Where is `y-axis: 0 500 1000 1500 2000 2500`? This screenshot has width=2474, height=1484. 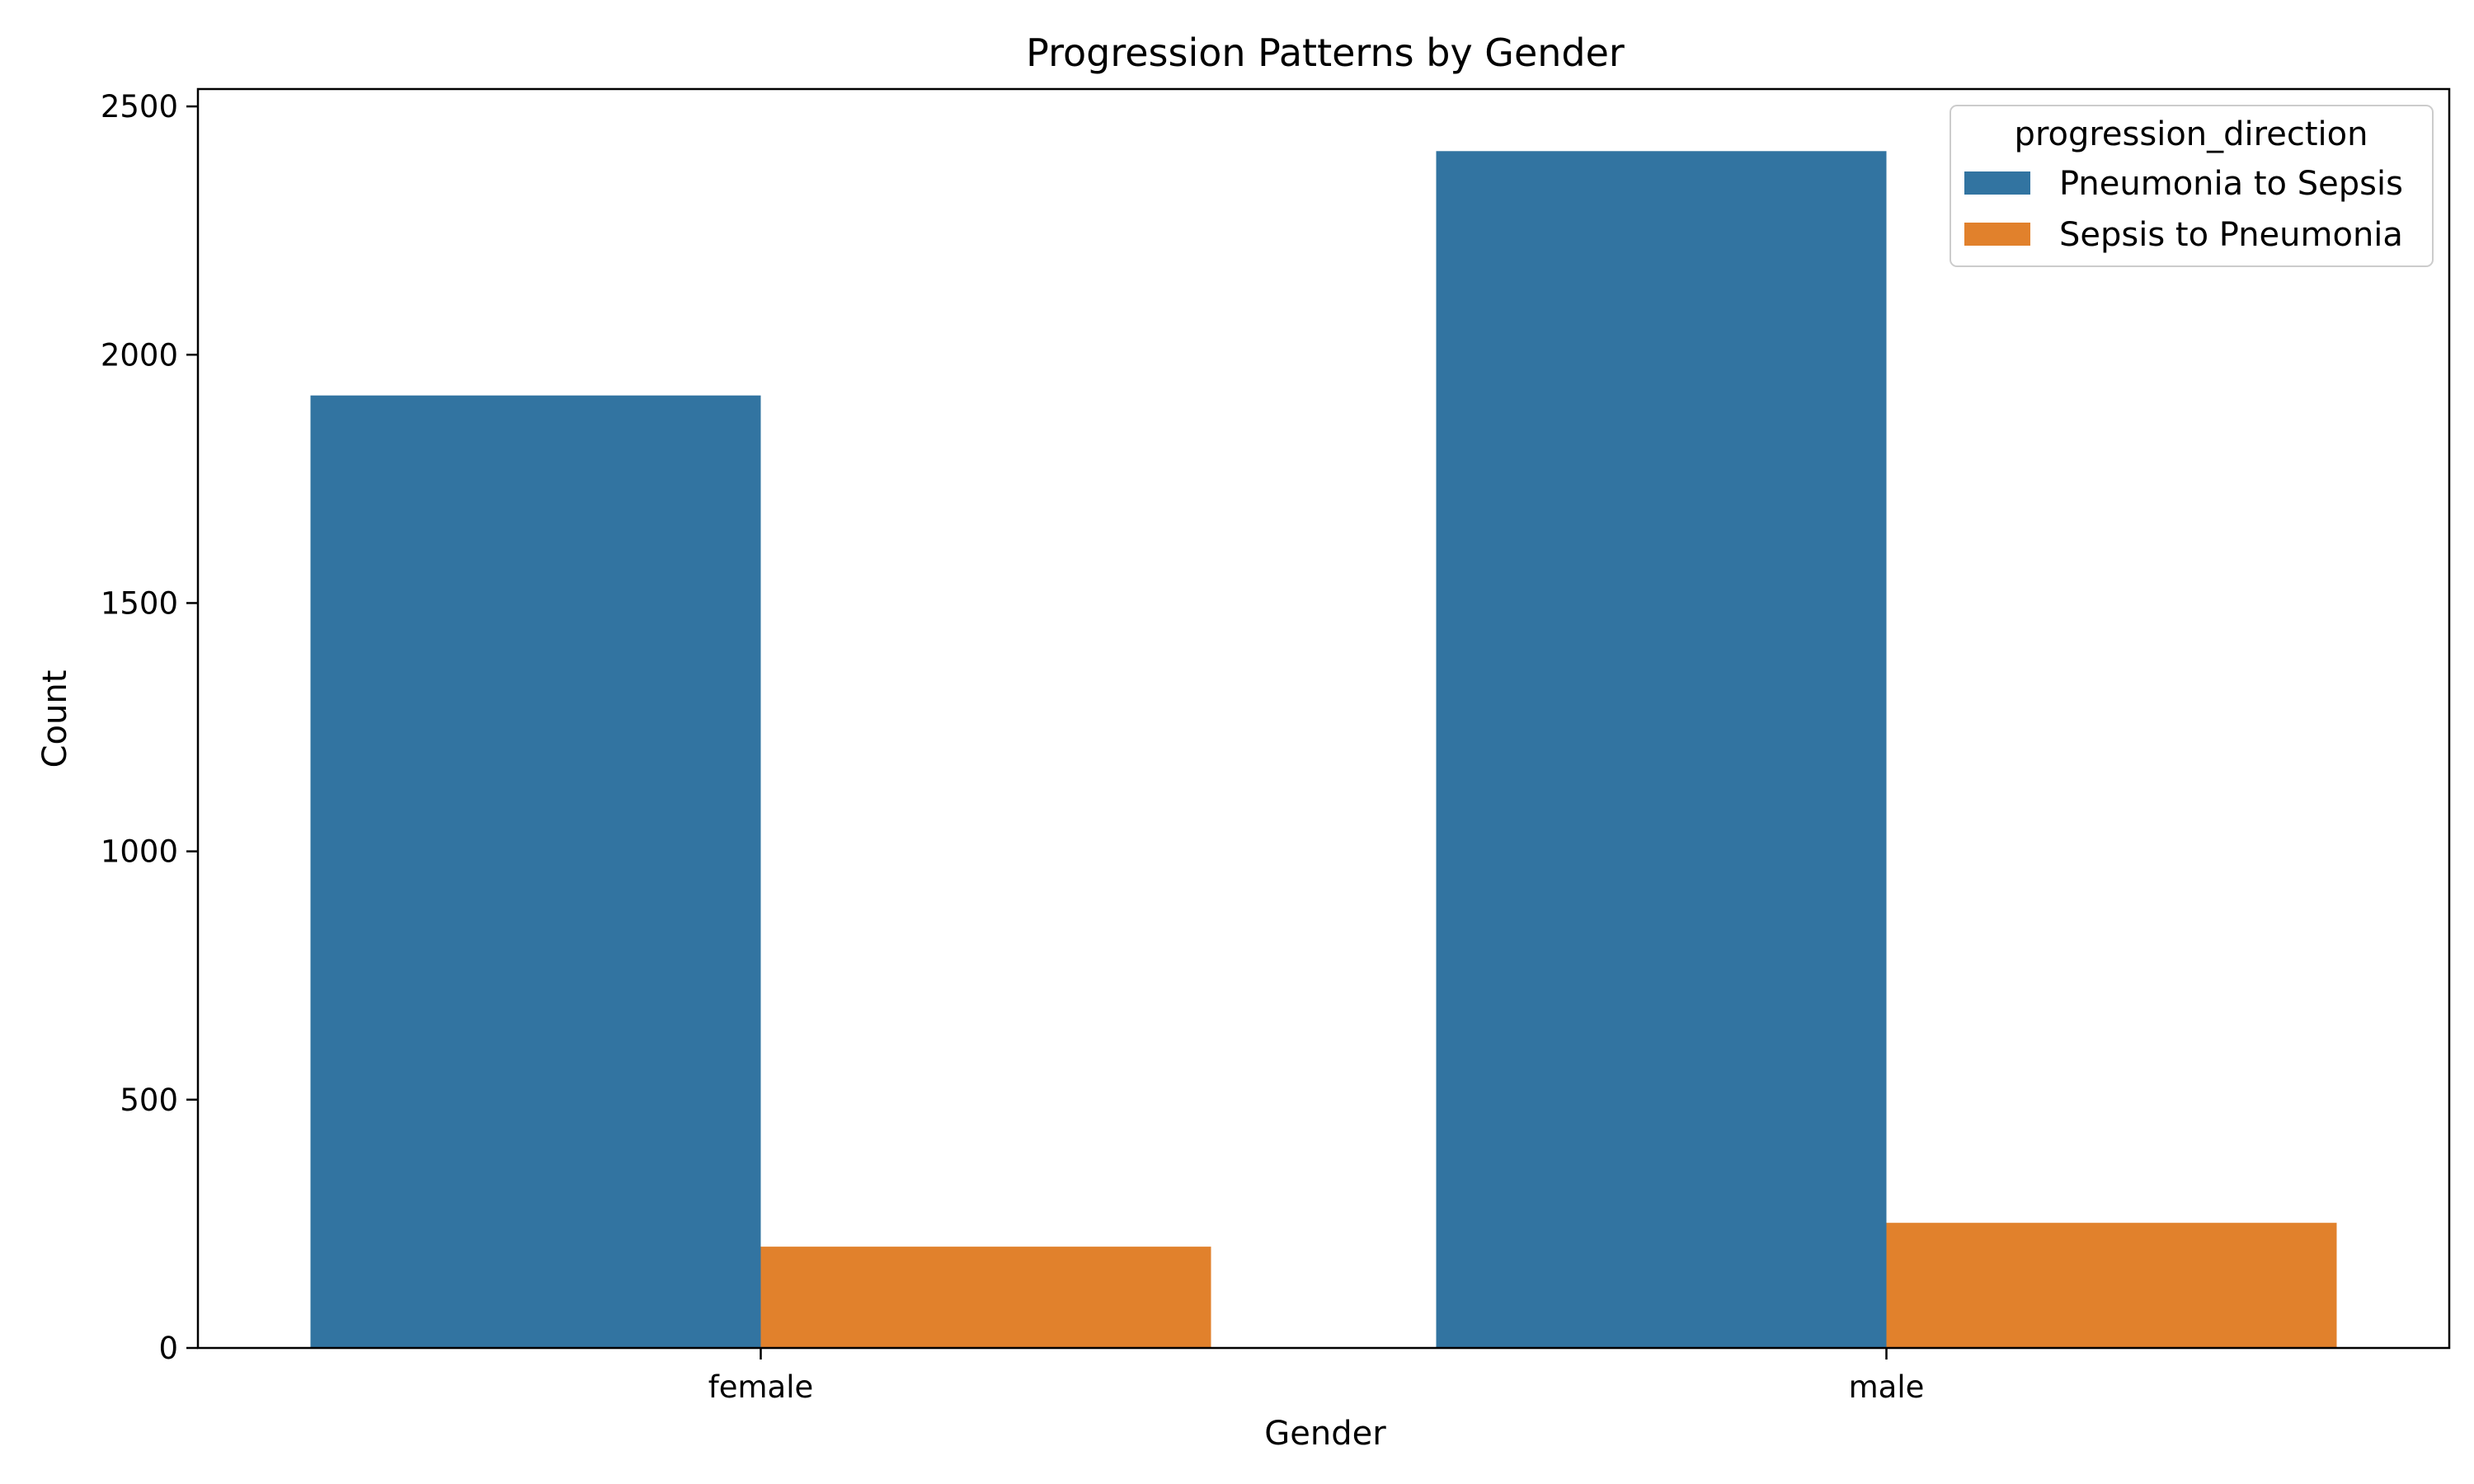
y-axis: 0 500 1000 1500 2000 2500 is located at coordinates (149, 727).